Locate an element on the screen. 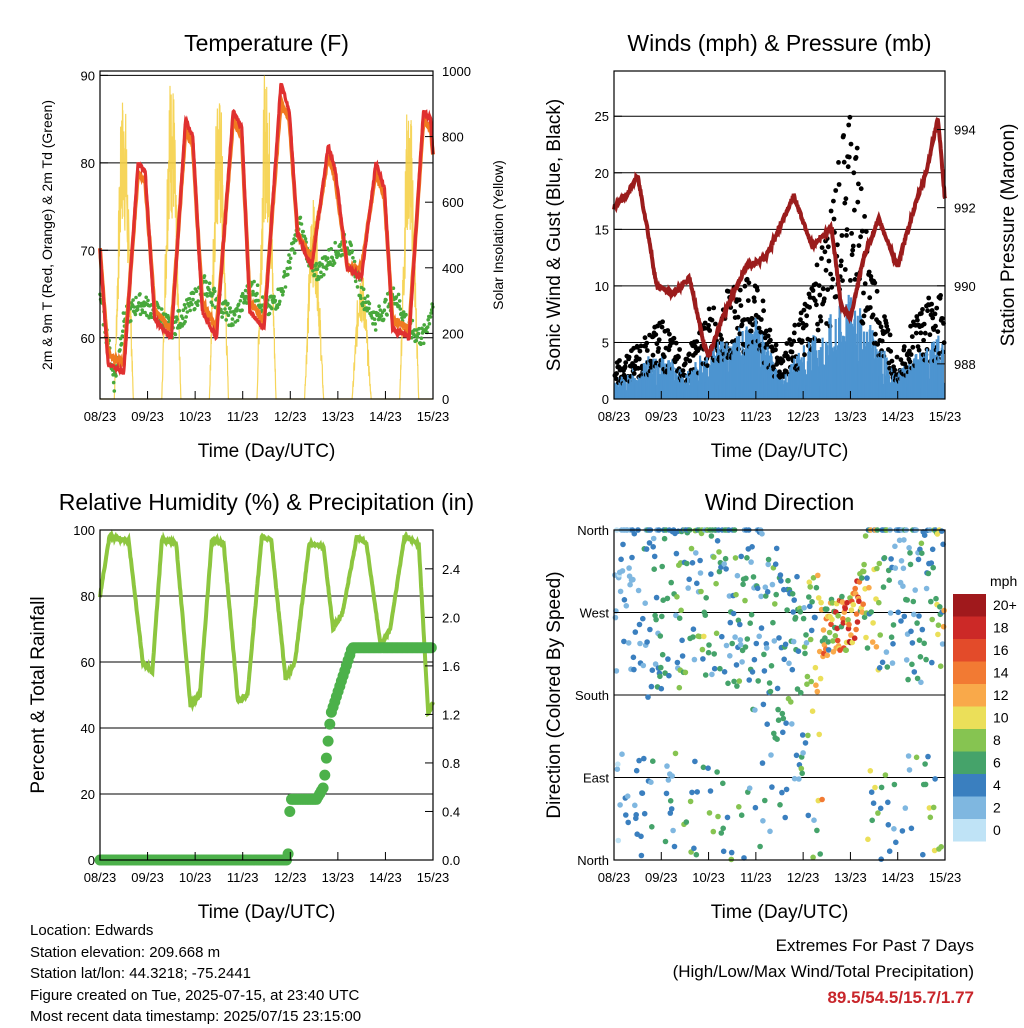  colorbar-label: 8 is located at coordinates (997, 740).